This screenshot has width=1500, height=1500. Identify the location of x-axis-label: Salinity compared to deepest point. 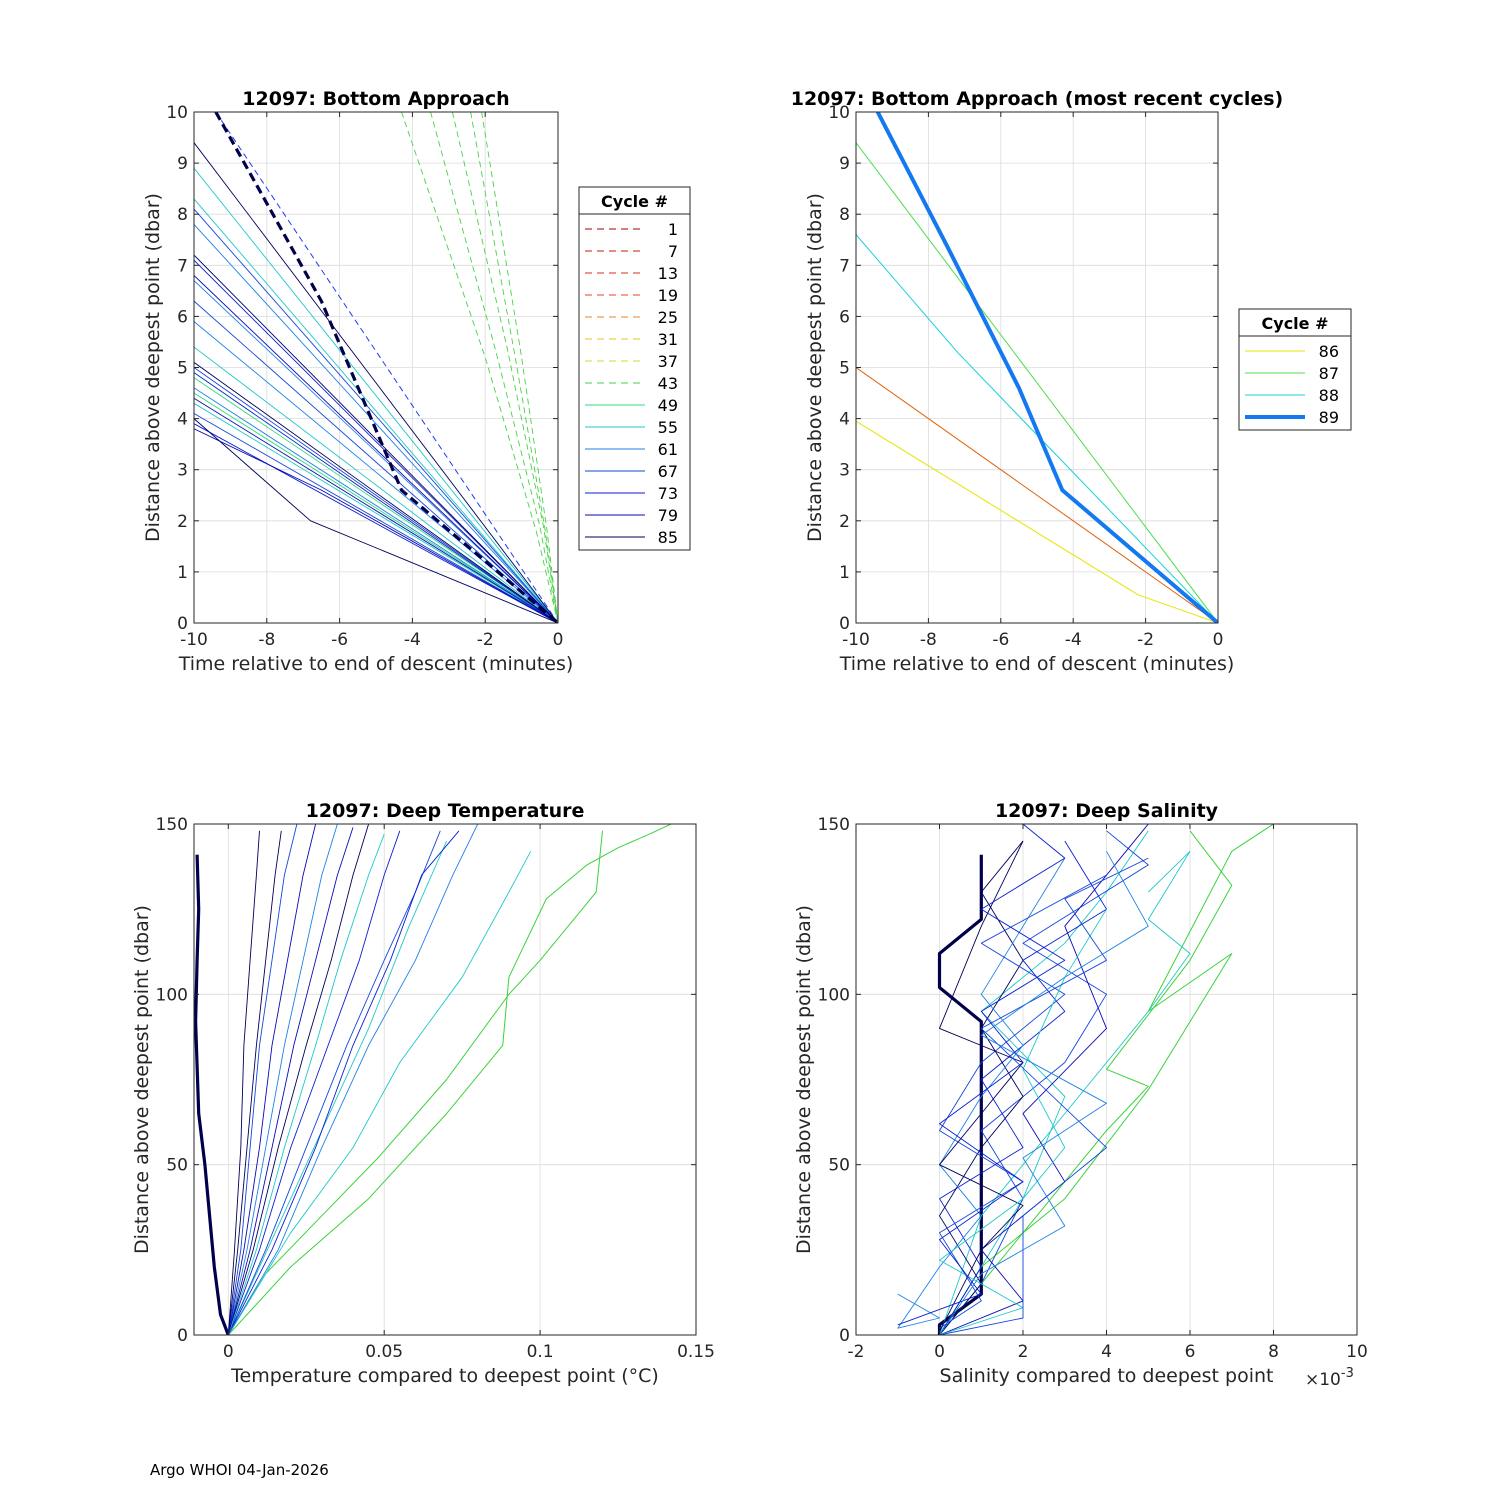
(1107, 1376).